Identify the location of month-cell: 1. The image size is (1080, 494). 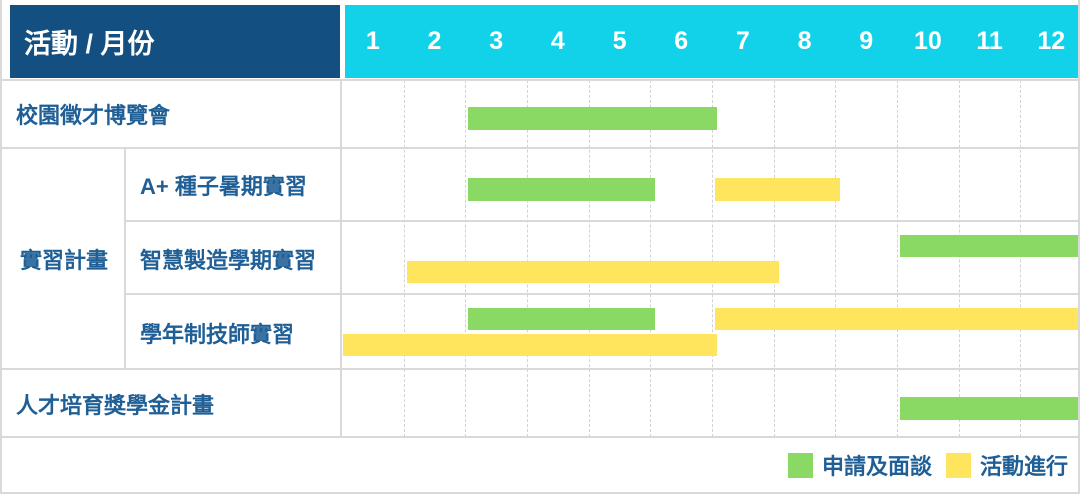
(372, 41).